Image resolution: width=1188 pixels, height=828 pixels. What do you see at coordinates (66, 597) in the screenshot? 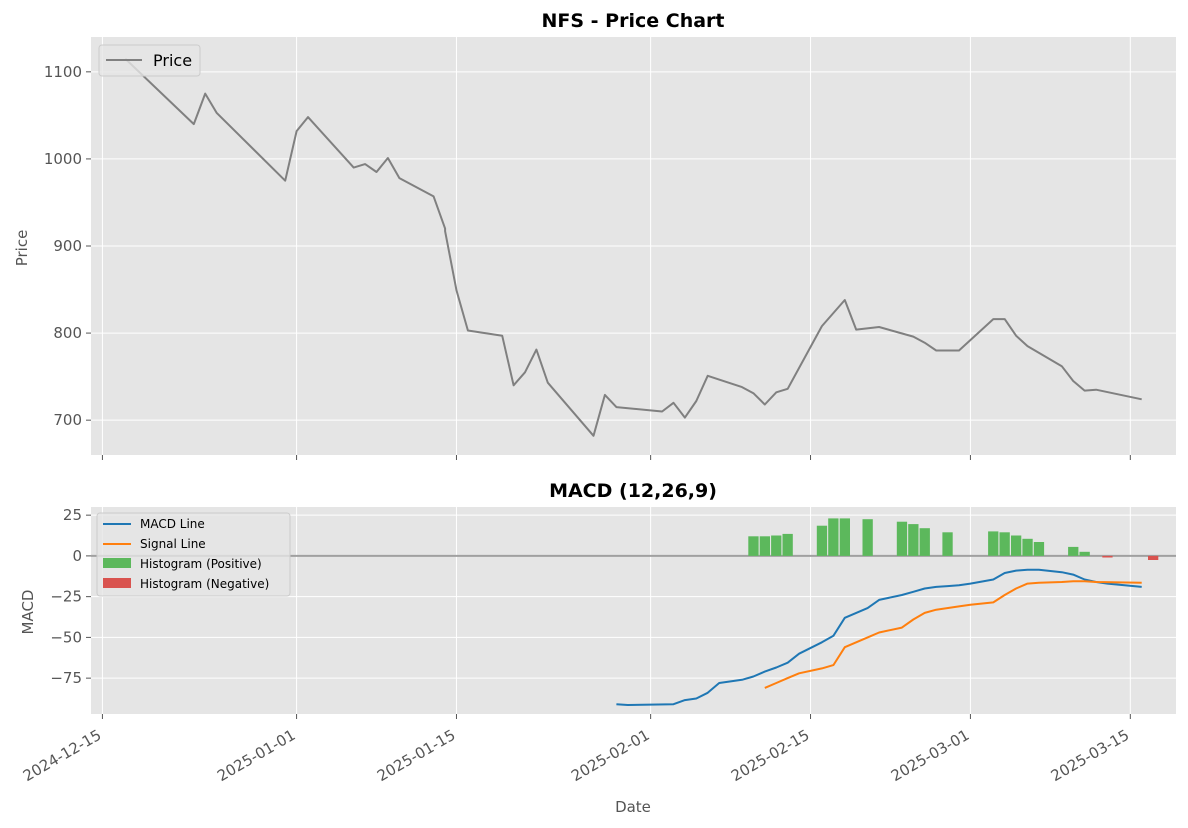
I see `macd-y-tick-label: −25` at bounding box center [66, 597].